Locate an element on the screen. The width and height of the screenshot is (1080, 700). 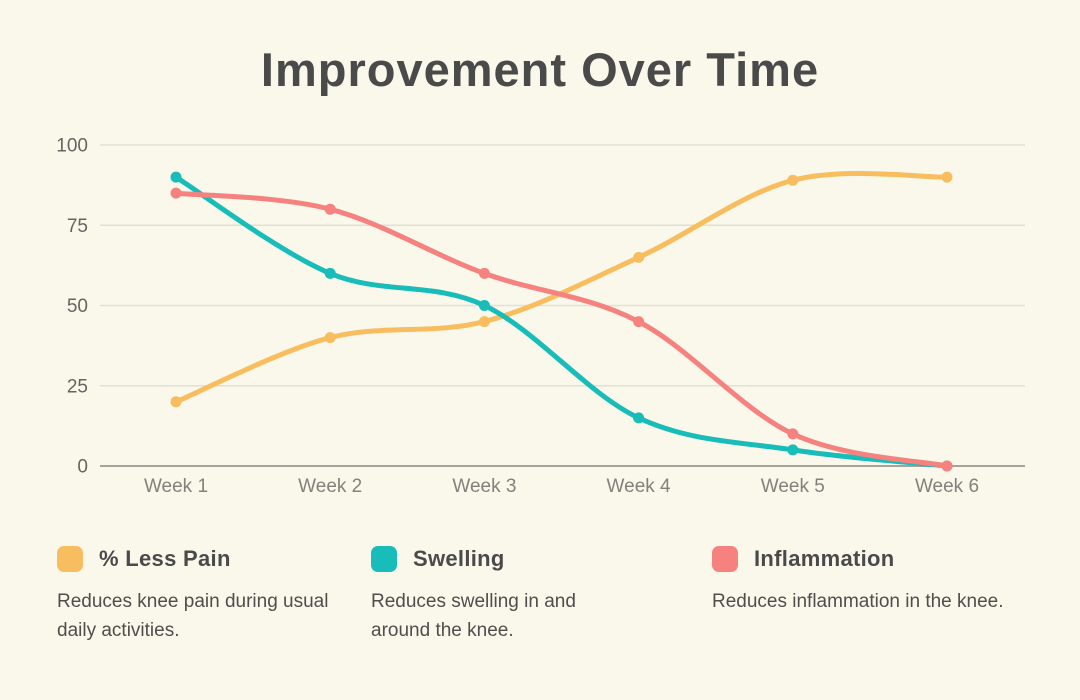
legend-description: Reduces inflammation in the knee. is located at coordinates (858, 601).